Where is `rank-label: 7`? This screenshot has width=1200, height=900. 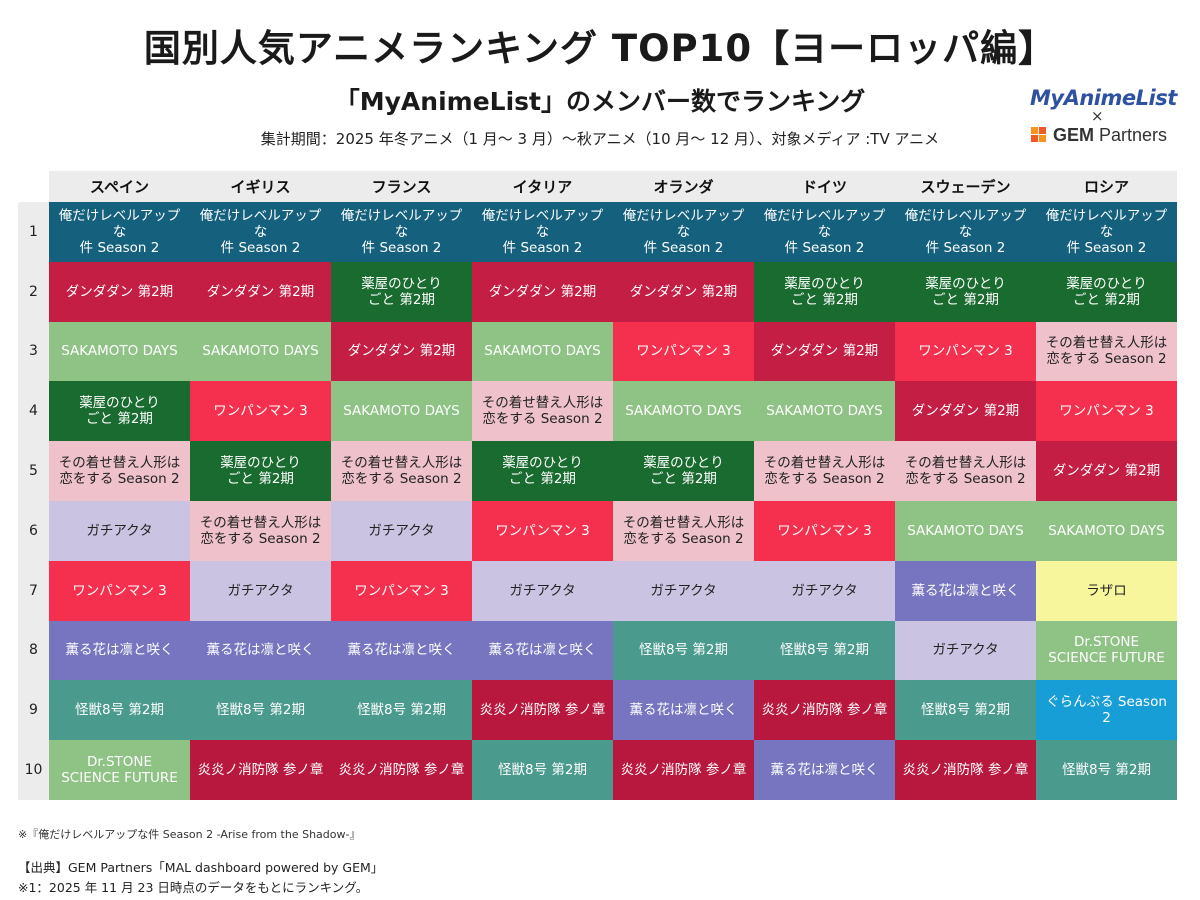
rank-label: 7 is located at coordinates (33, 590).